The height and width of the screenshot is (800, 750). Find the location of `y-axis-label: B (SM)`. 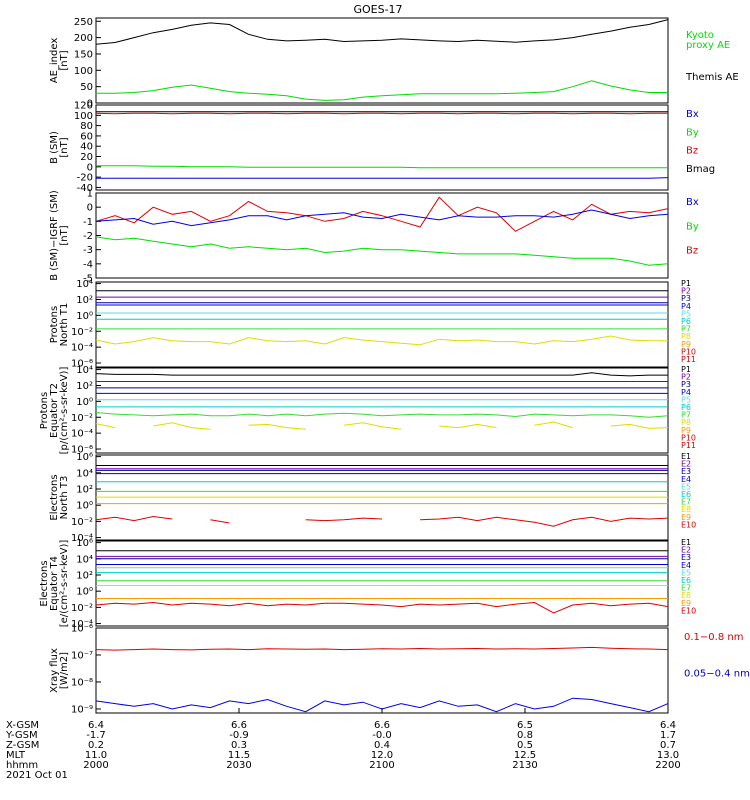

y-axis-label: B (SM) is located at coordinates (54, 147).